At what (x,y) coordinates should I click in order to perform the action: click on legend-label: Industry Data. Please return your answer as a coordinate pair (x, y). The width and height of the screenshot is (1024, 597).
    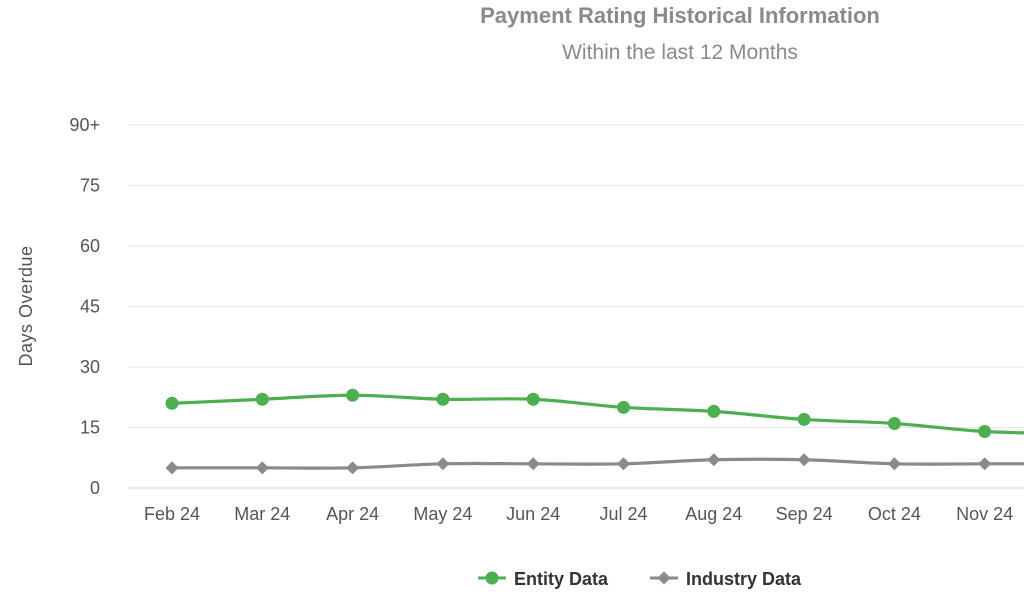
    Looking at the image, I should click on (744, 579).